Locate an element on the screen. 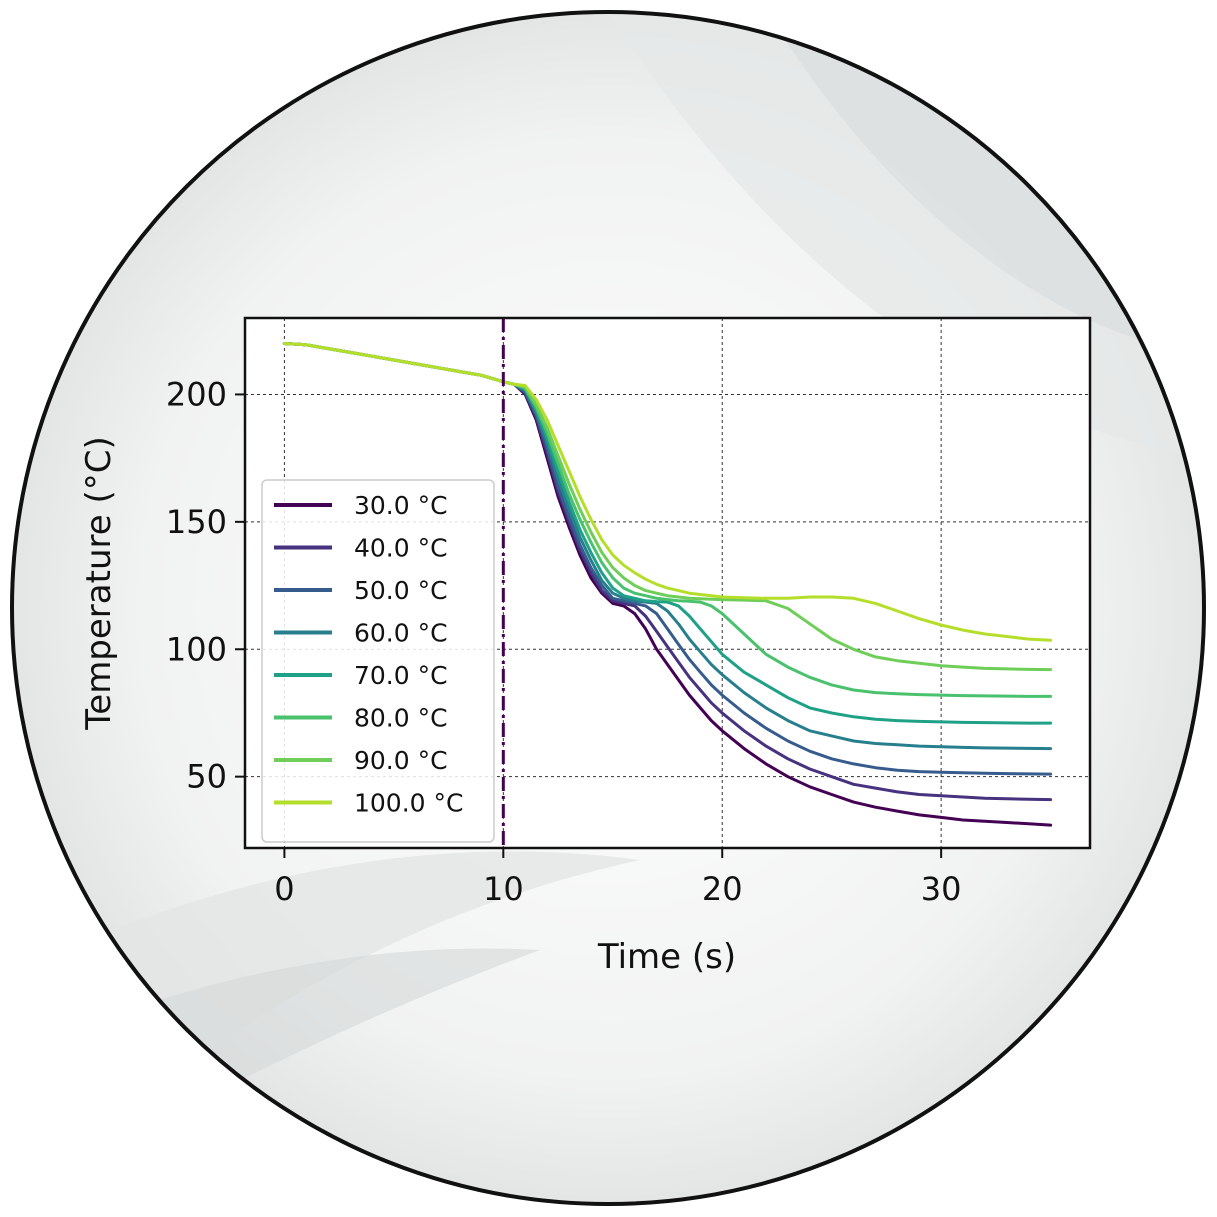 The image size is (1217, 1217). legend-label: 30.0 °C is located at coordinates (401, 505).